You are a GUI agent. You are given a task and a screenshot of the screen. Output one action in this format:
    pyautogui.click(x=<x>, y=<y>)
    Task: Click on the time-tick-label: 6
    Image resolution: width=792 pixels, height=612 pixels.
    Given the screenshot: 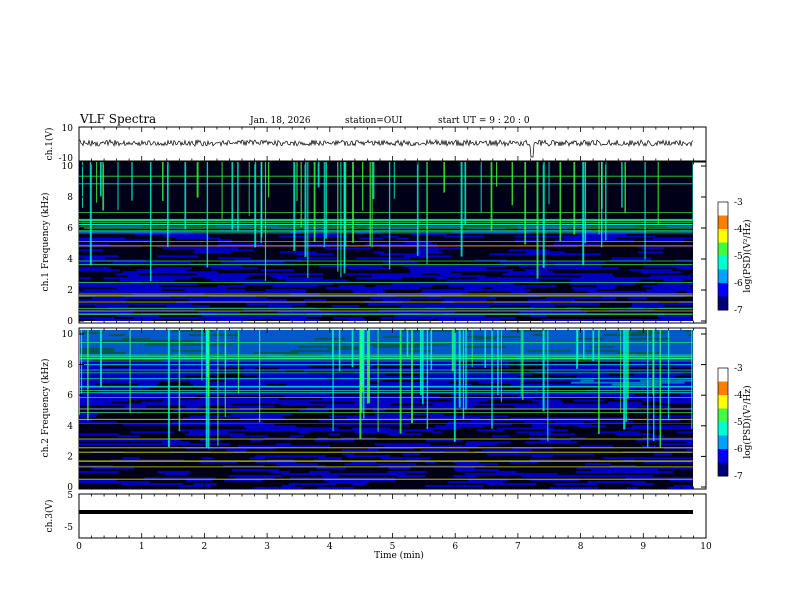 What is the action you would take?
    pyautogui.click(x=455, y=547)
    